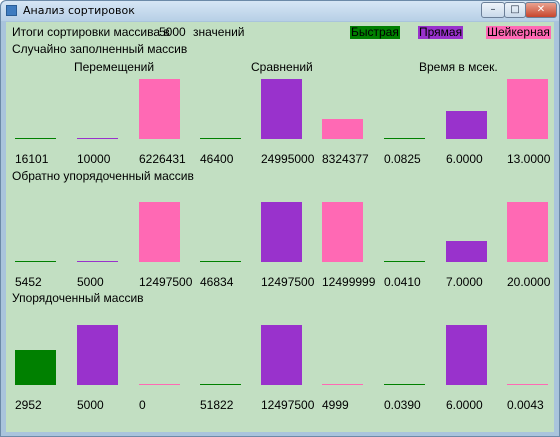 This screenshot has height=437, width=560. I want to click on bar-1-moves-quick, so click(35, 138).